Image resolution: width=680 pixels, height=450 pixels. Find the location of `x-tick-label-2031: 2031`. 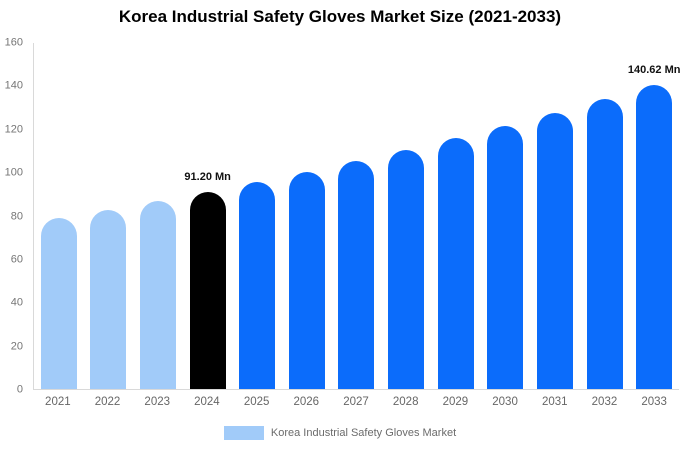

x-tick-label-2031: 2031 is located at coordinates (554, 402).